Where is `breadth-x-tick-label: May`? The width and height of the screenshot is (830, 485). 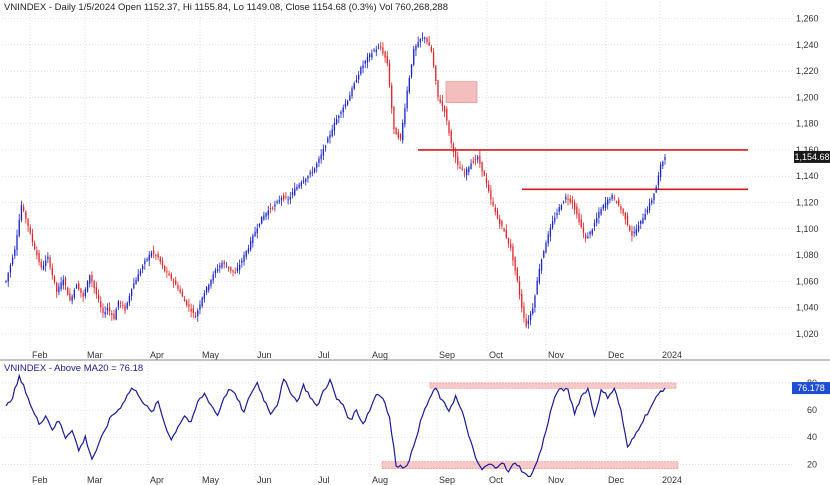
breadth-x-tick-label: May is located at coordinates (211, 480).